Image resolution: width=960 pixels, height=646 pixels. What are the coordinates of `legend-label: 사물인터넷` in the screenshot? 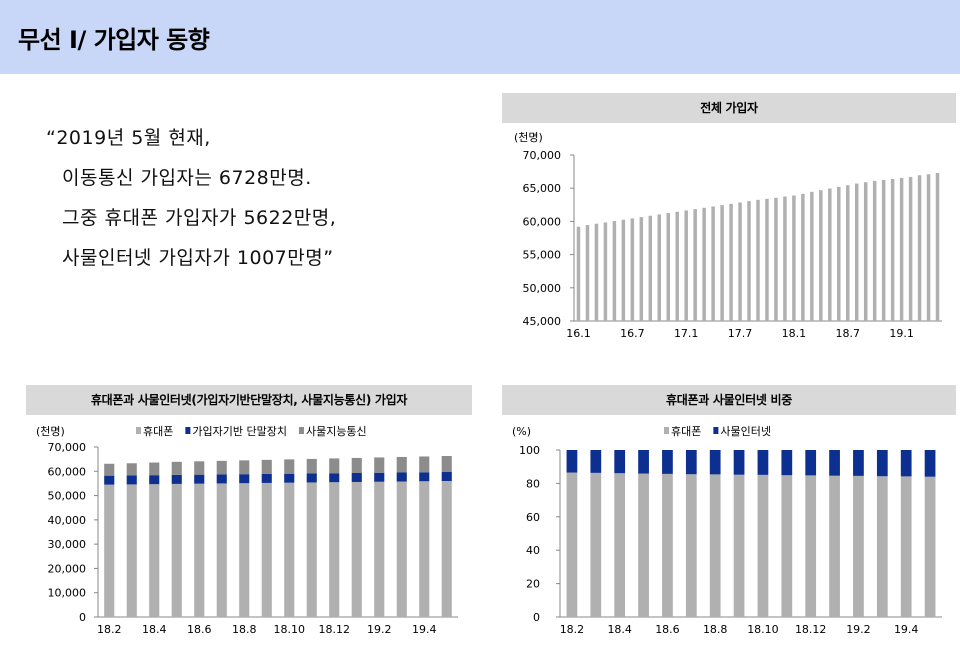 It's located at (745, 431).